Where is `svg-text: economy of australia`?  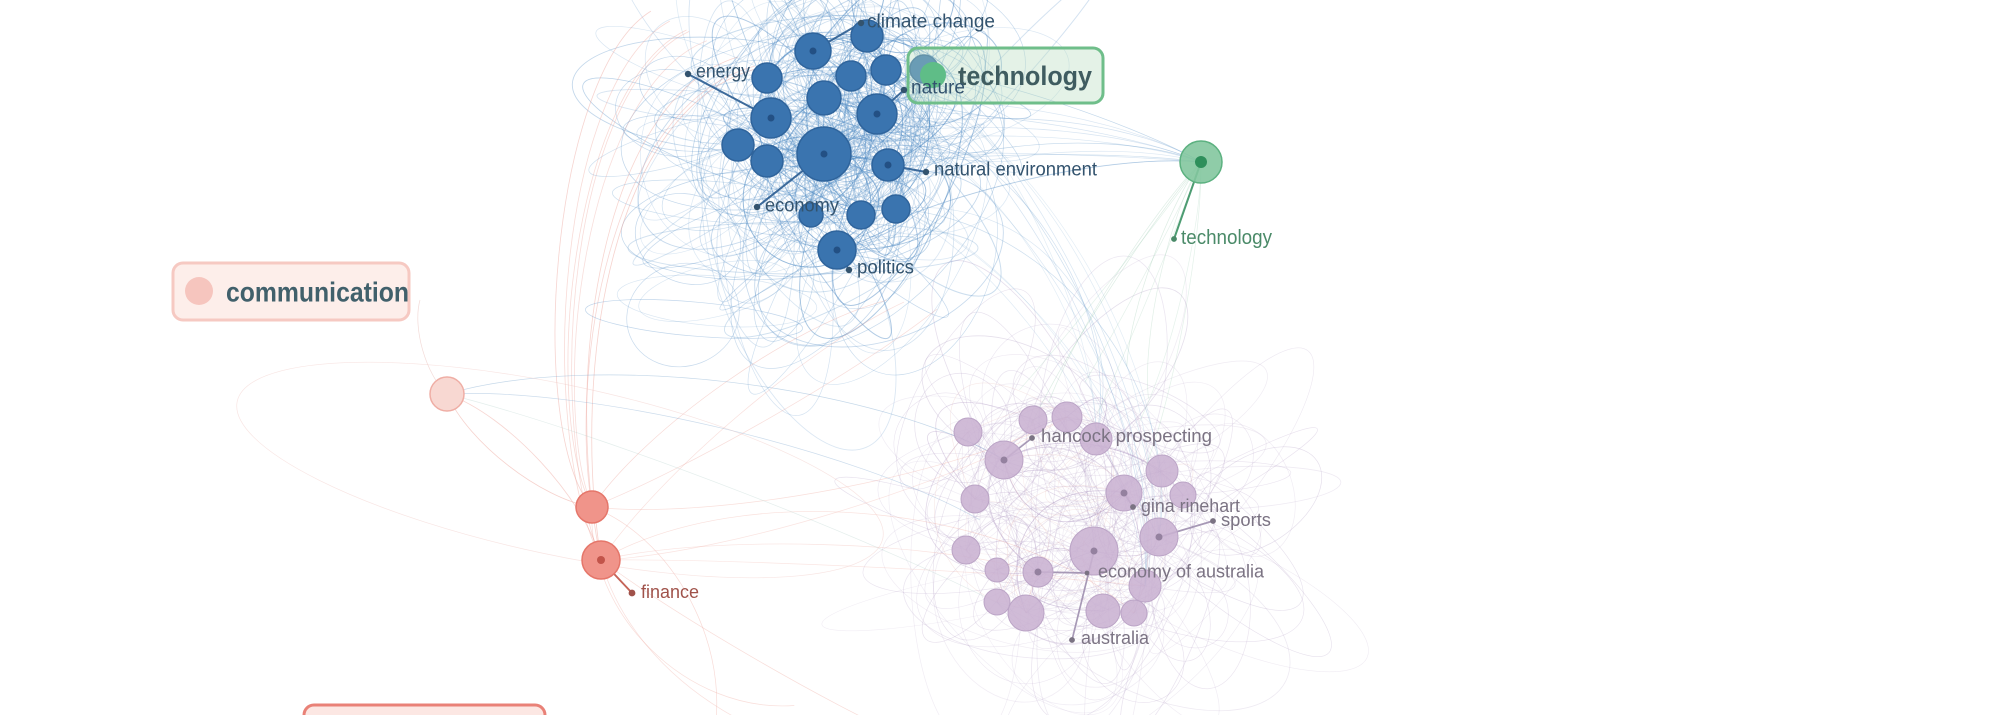 svg-text: economy of australia is located at coordinates (1181, 572).